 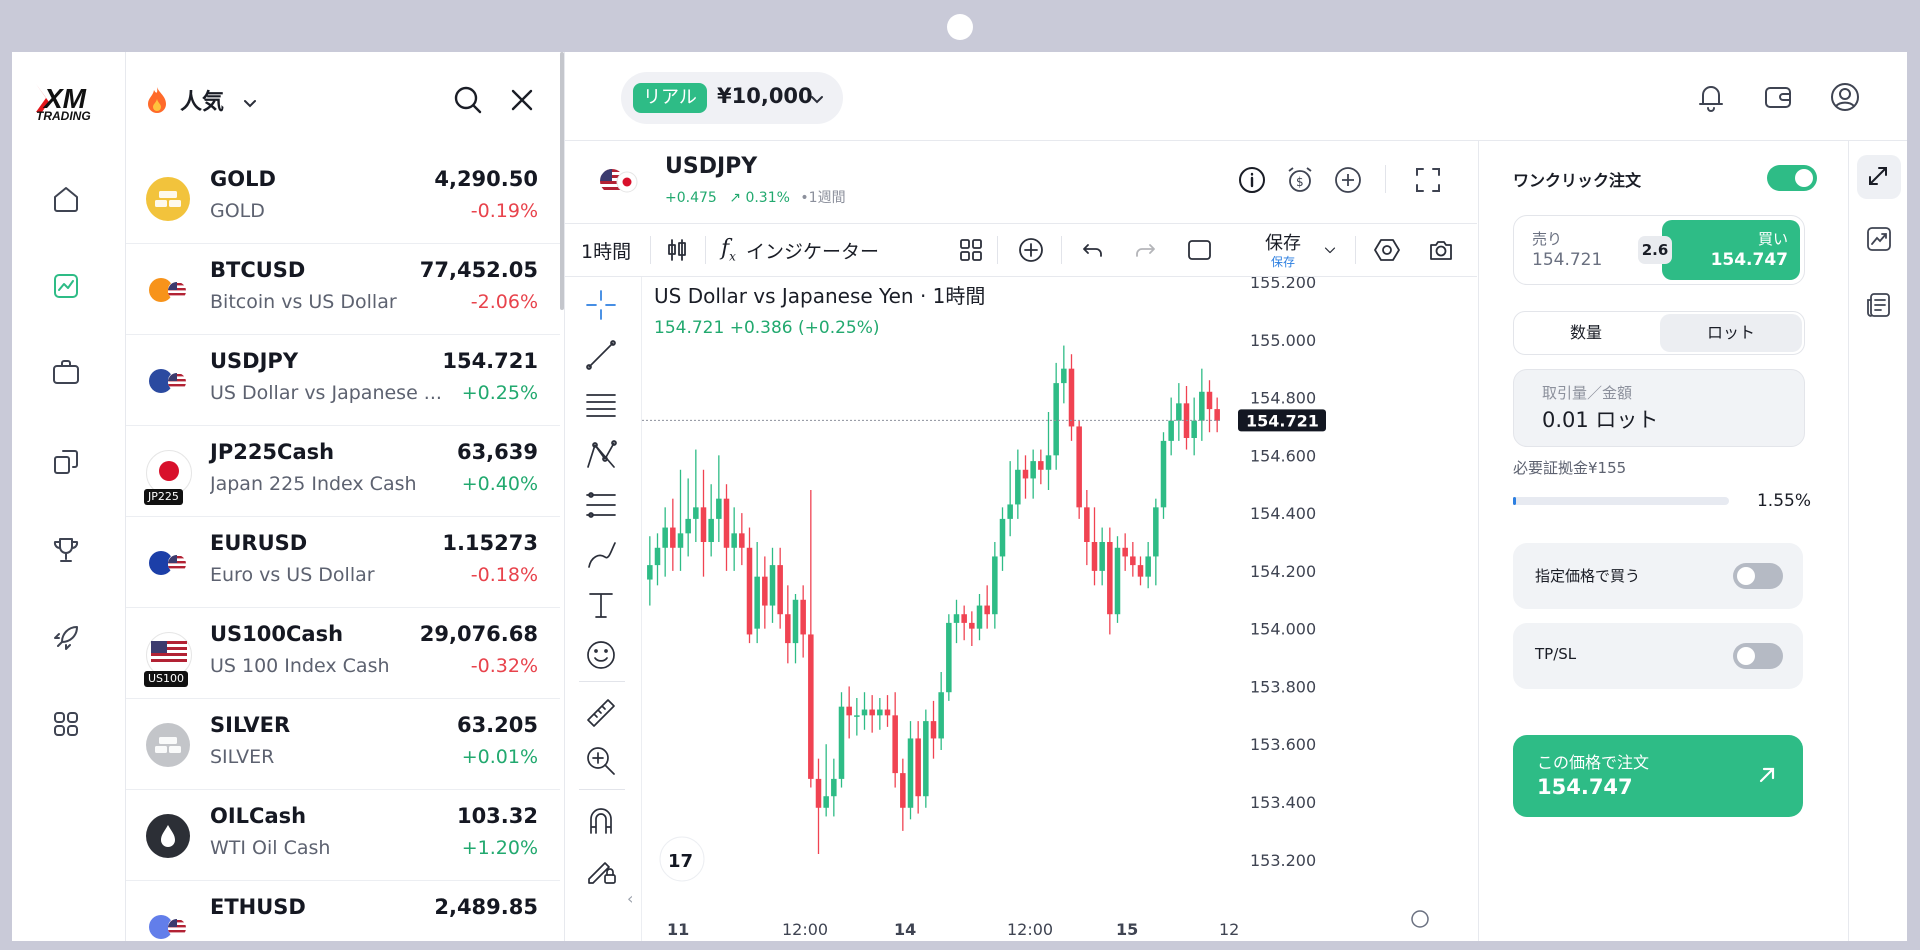 What do you see at coordinates (601, 605) in the screenshot?
I see `text-tool-icon` at bounding box center [601, 605].